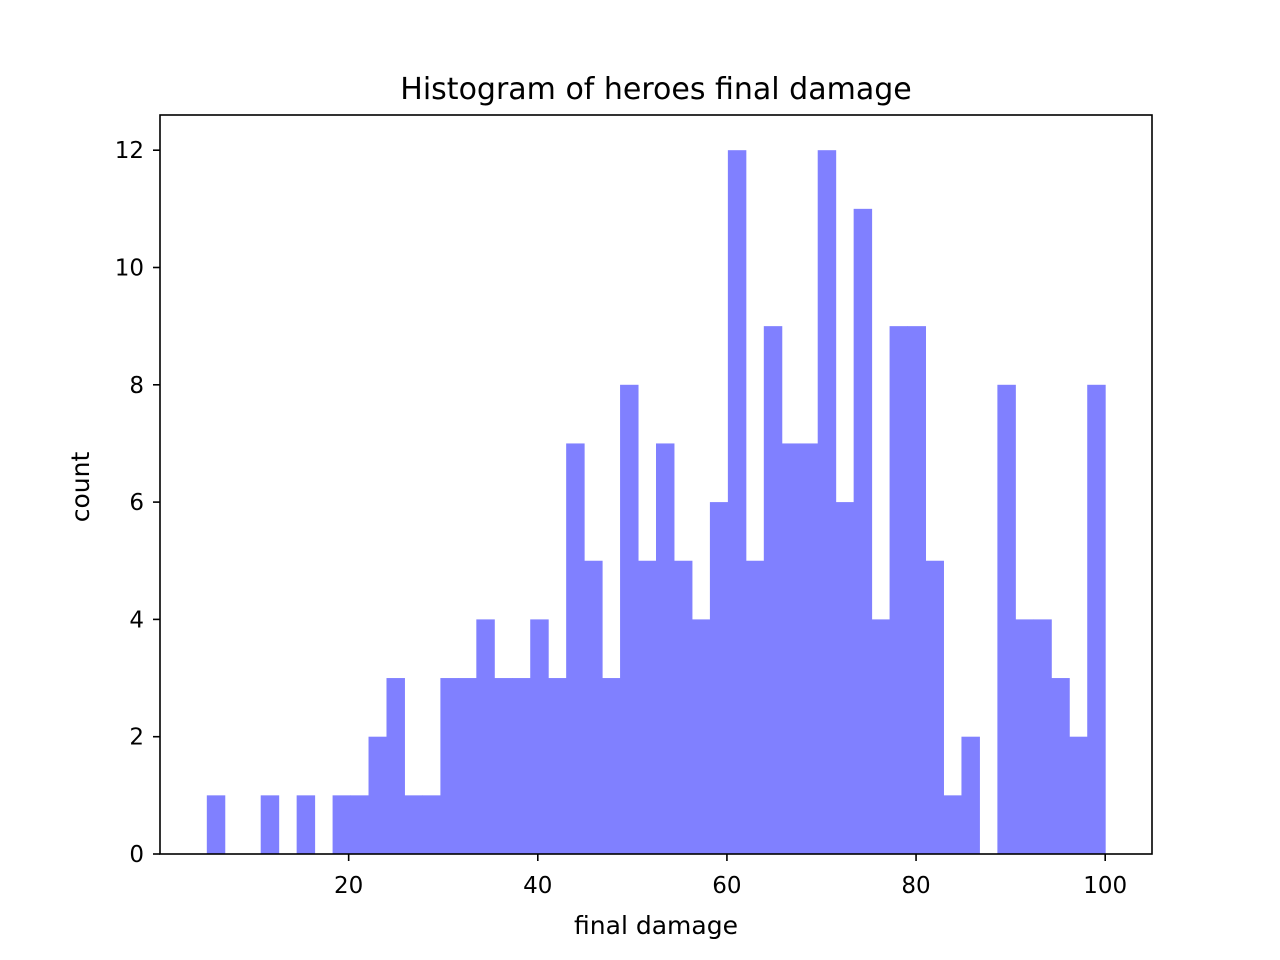  I want to click on y-axis-label: count, so click(80, 487).